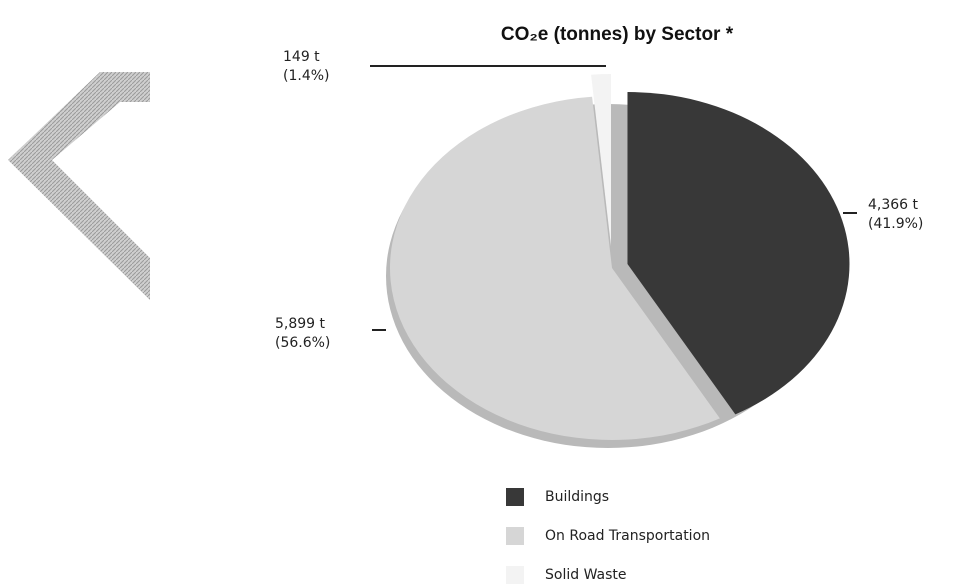  Describe the element at coordinates (300, 324) in the screenshot. I see `data-label: 5,899 t` at that location.